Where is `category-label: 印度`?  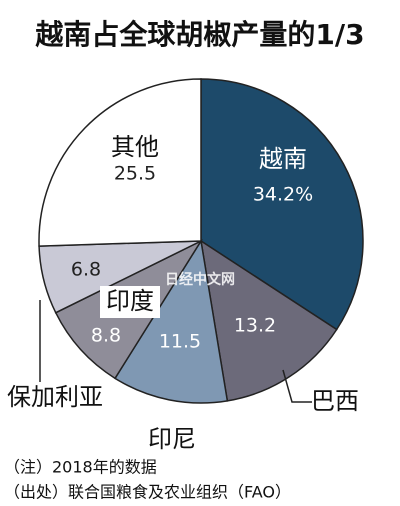 category-label: 印度 is located at coordinates (130, 301).